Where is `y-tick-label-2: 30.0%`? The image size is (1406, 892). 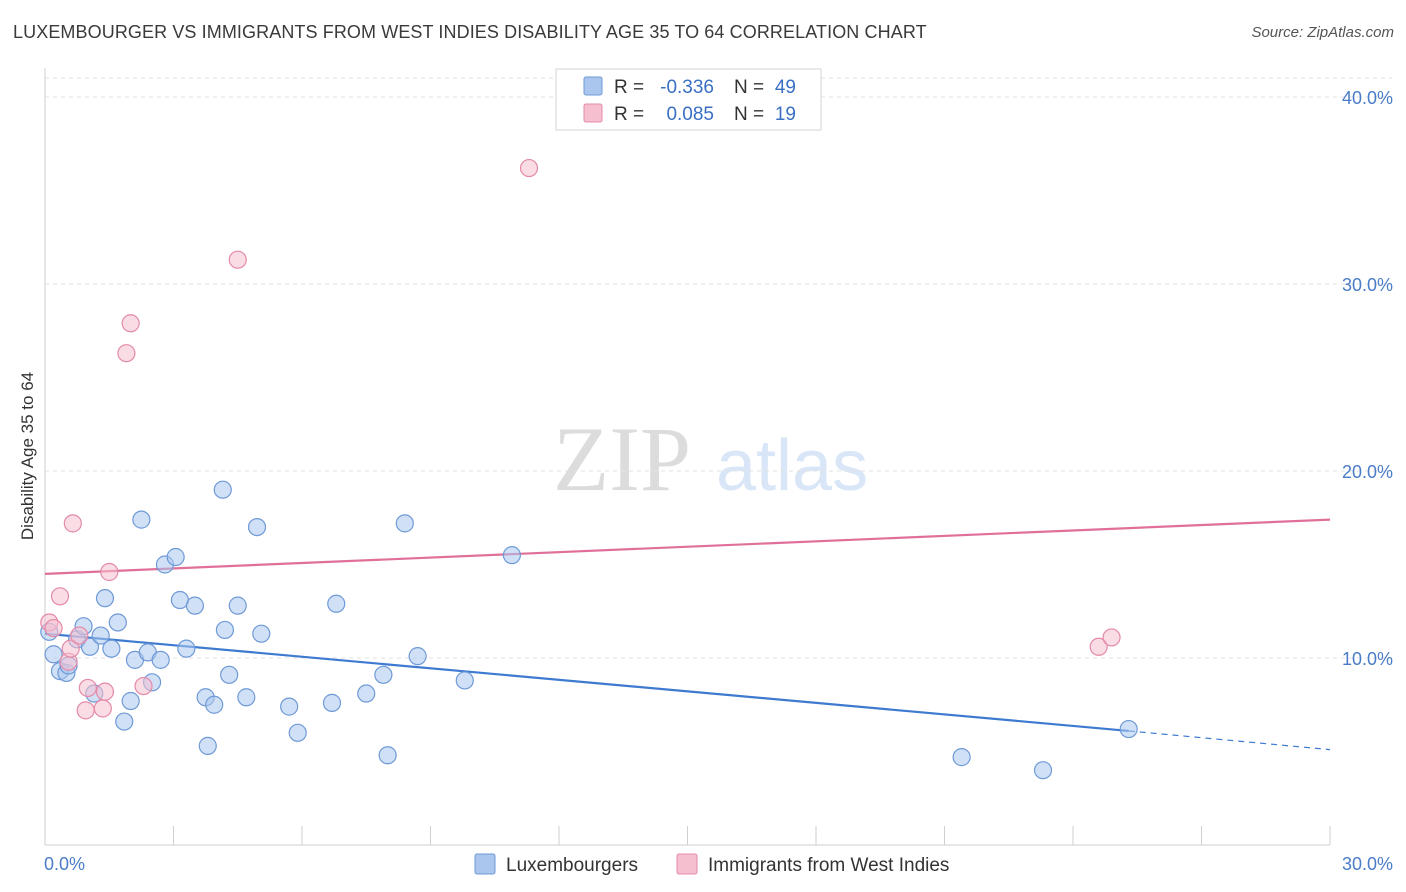
y-tick-label-2: 30.0% is located at coordinates (1367, 285).